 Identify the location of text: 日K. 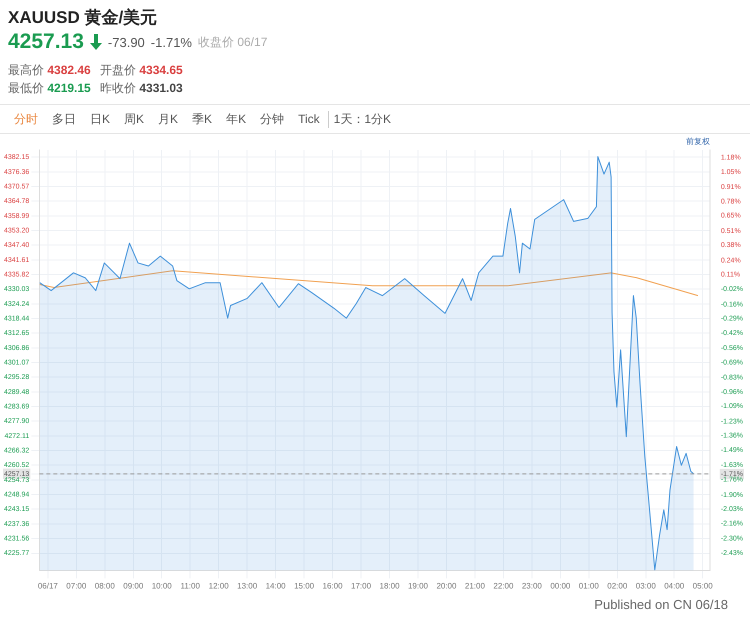
(100, 119).